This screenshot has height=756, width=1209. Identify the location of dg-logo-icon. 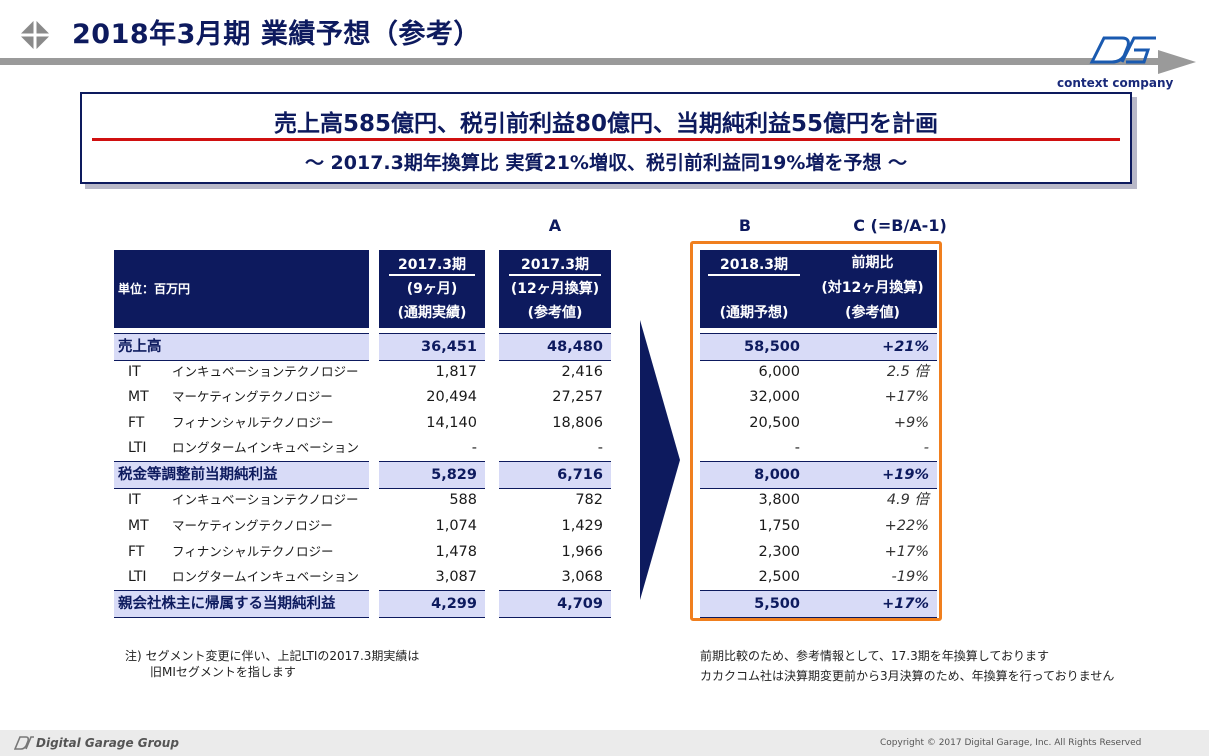
(1122, 50).